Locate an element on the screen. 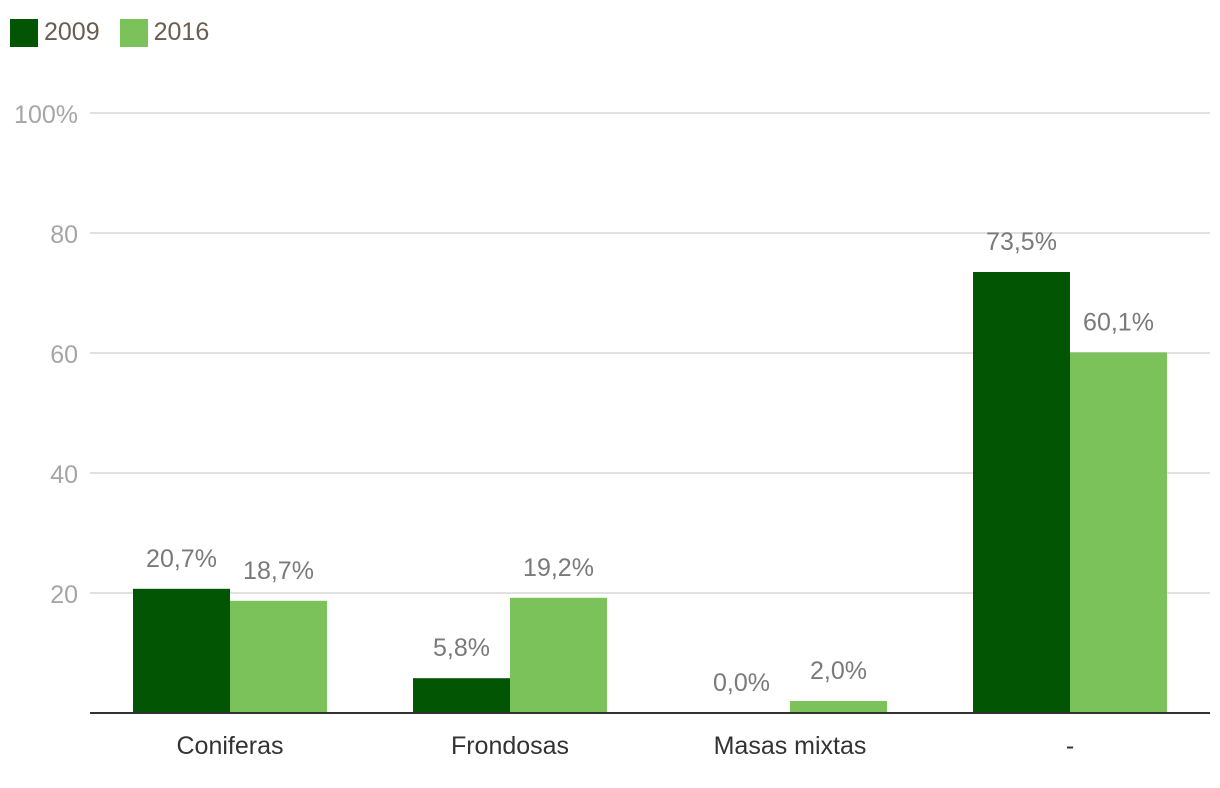 This screenshot has height=788, width=1220. data-label: 0,0% is located at coordinates (741, 683).